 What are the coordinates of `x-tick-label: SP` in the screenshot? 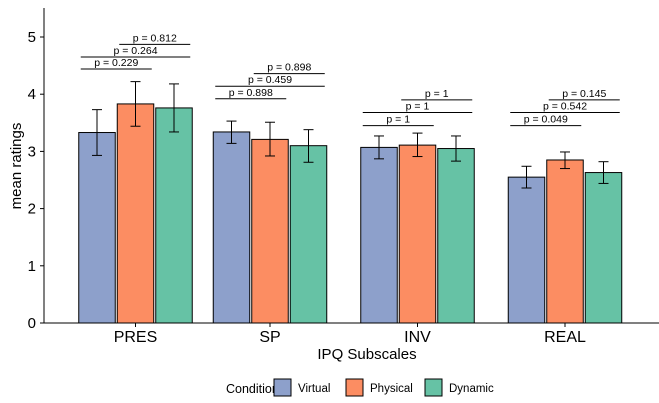 It's located at (269, 337).